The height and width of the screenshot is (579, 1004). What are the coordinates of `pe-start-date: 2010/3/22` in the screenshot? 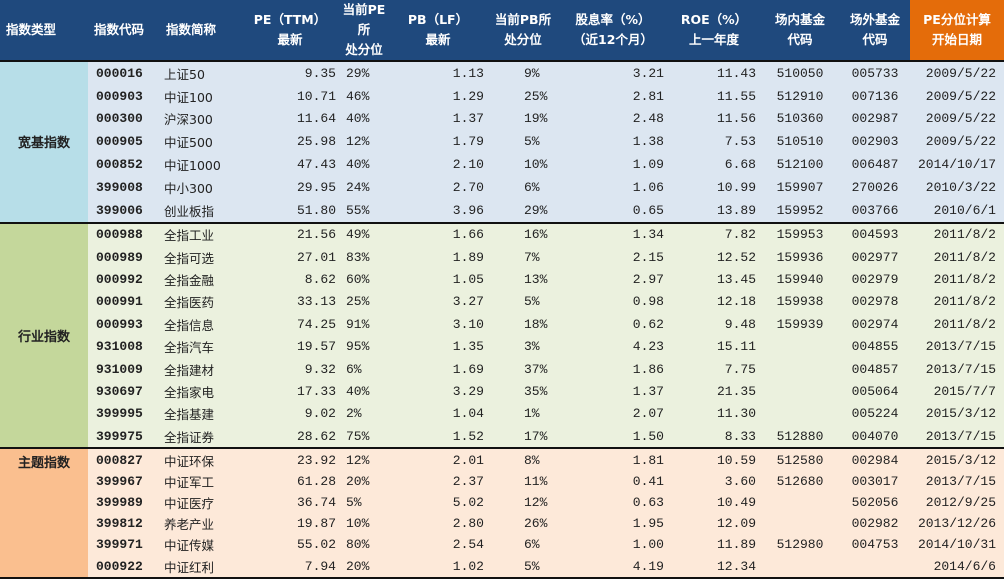 It's located at (957, 187).